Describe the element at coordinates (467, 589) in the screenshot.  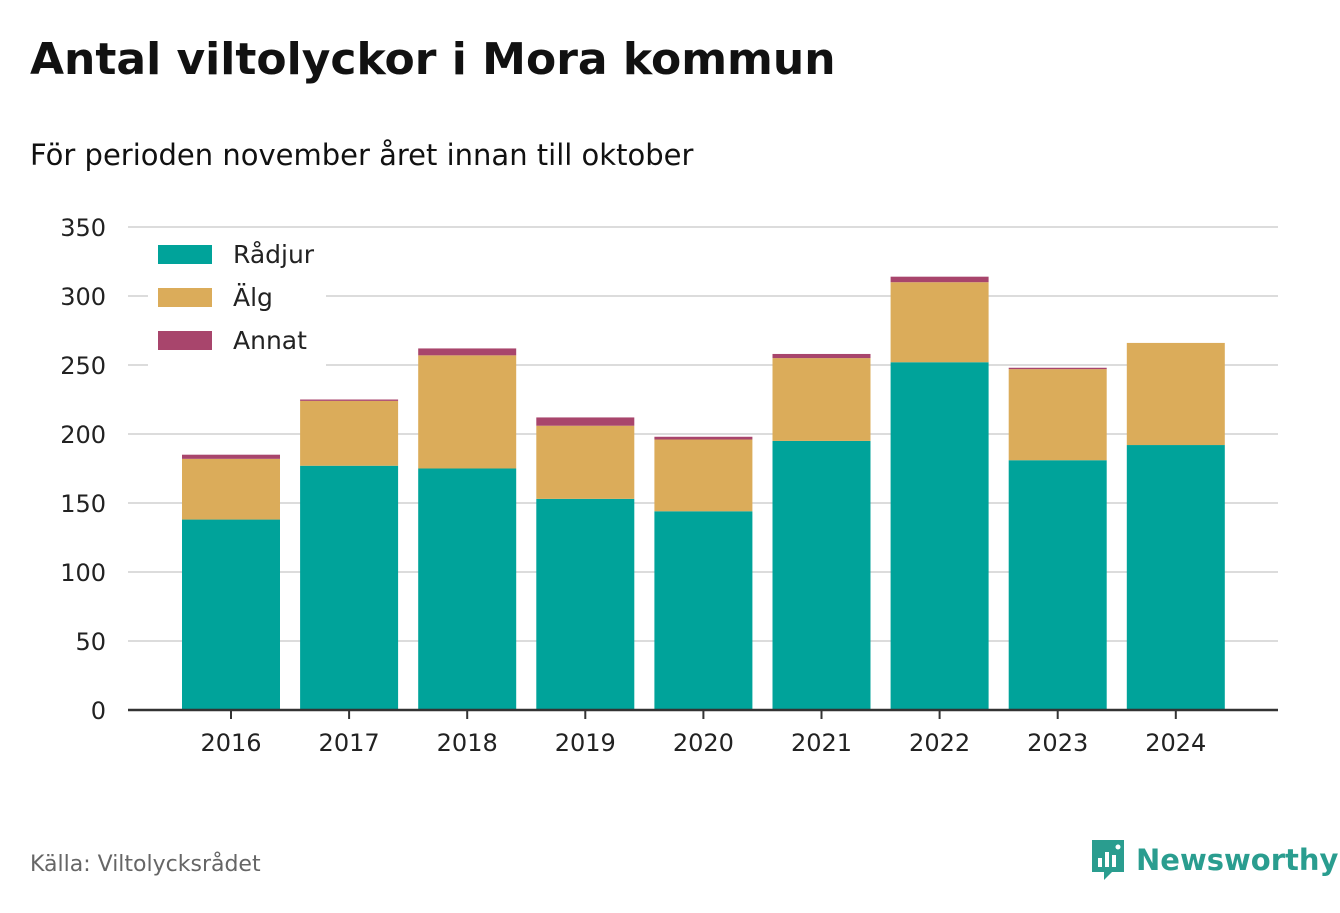
I see `bar-2018-rådjur` at that location.